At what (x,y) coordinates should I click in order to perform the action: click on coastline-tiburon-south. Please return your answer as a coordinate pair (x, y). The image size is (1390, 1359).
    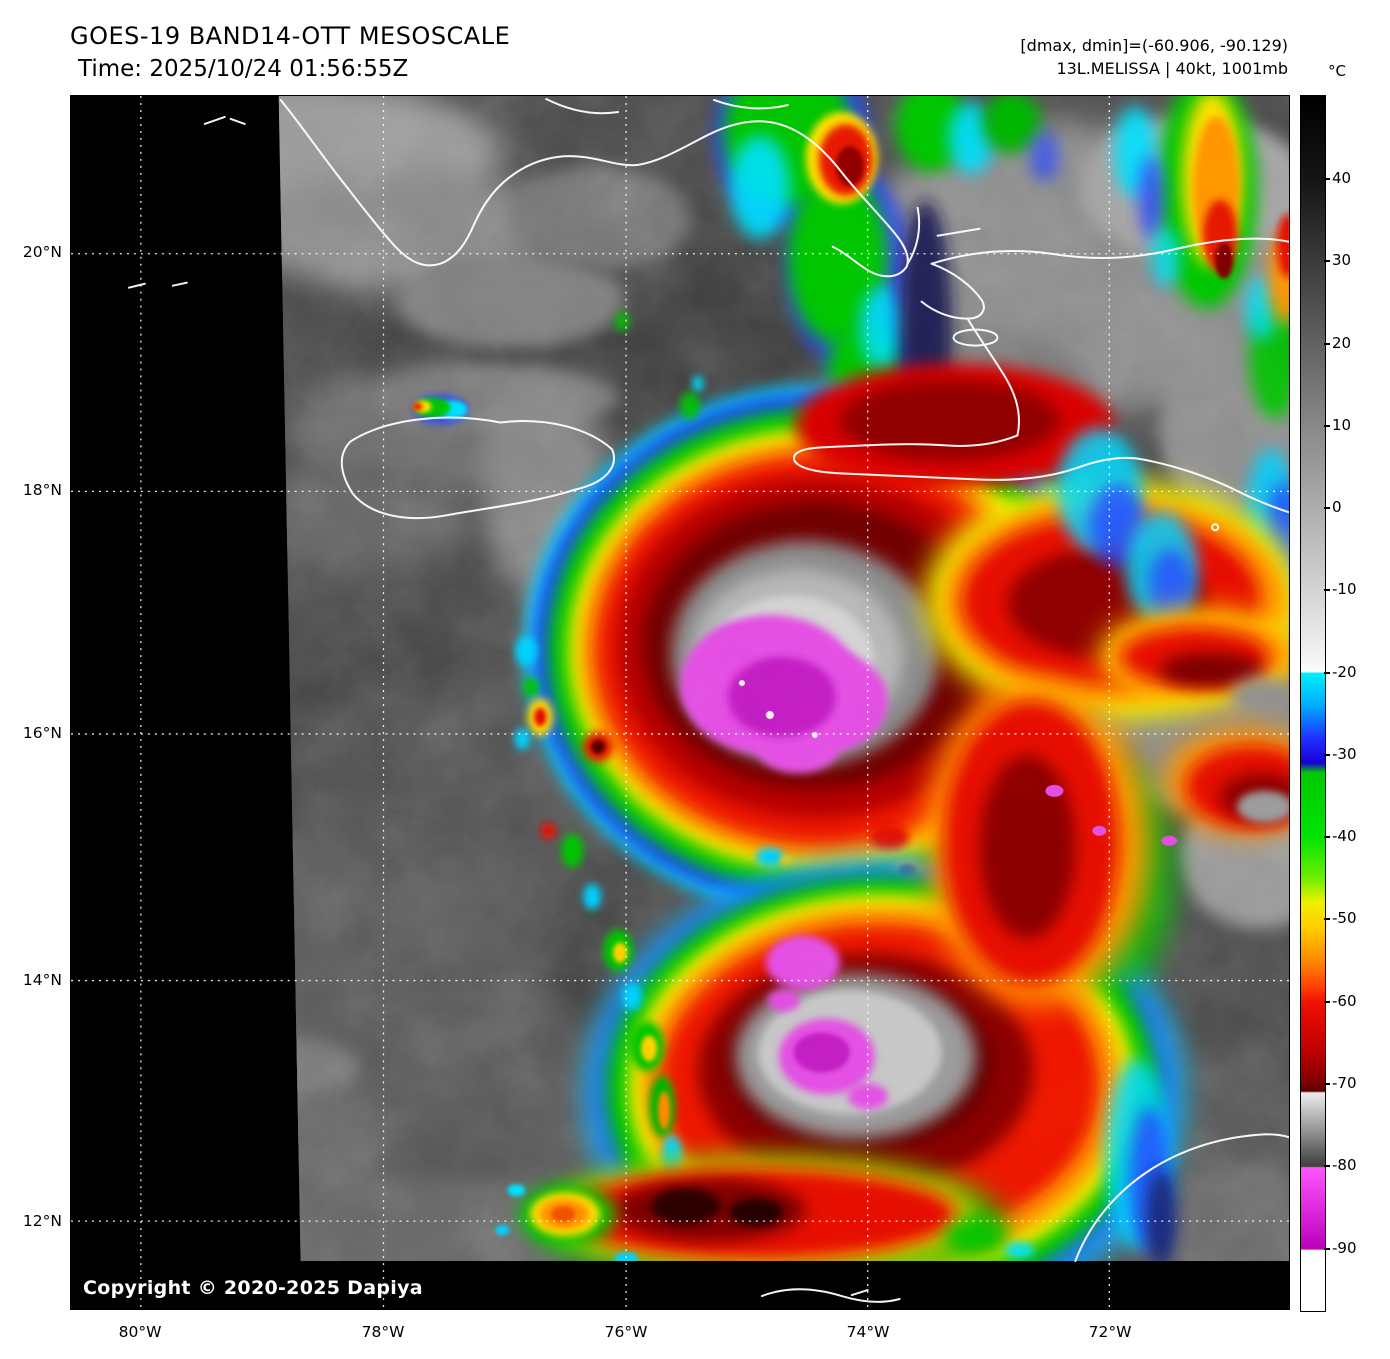
    Looking at the image, I should click on (1040, 474).